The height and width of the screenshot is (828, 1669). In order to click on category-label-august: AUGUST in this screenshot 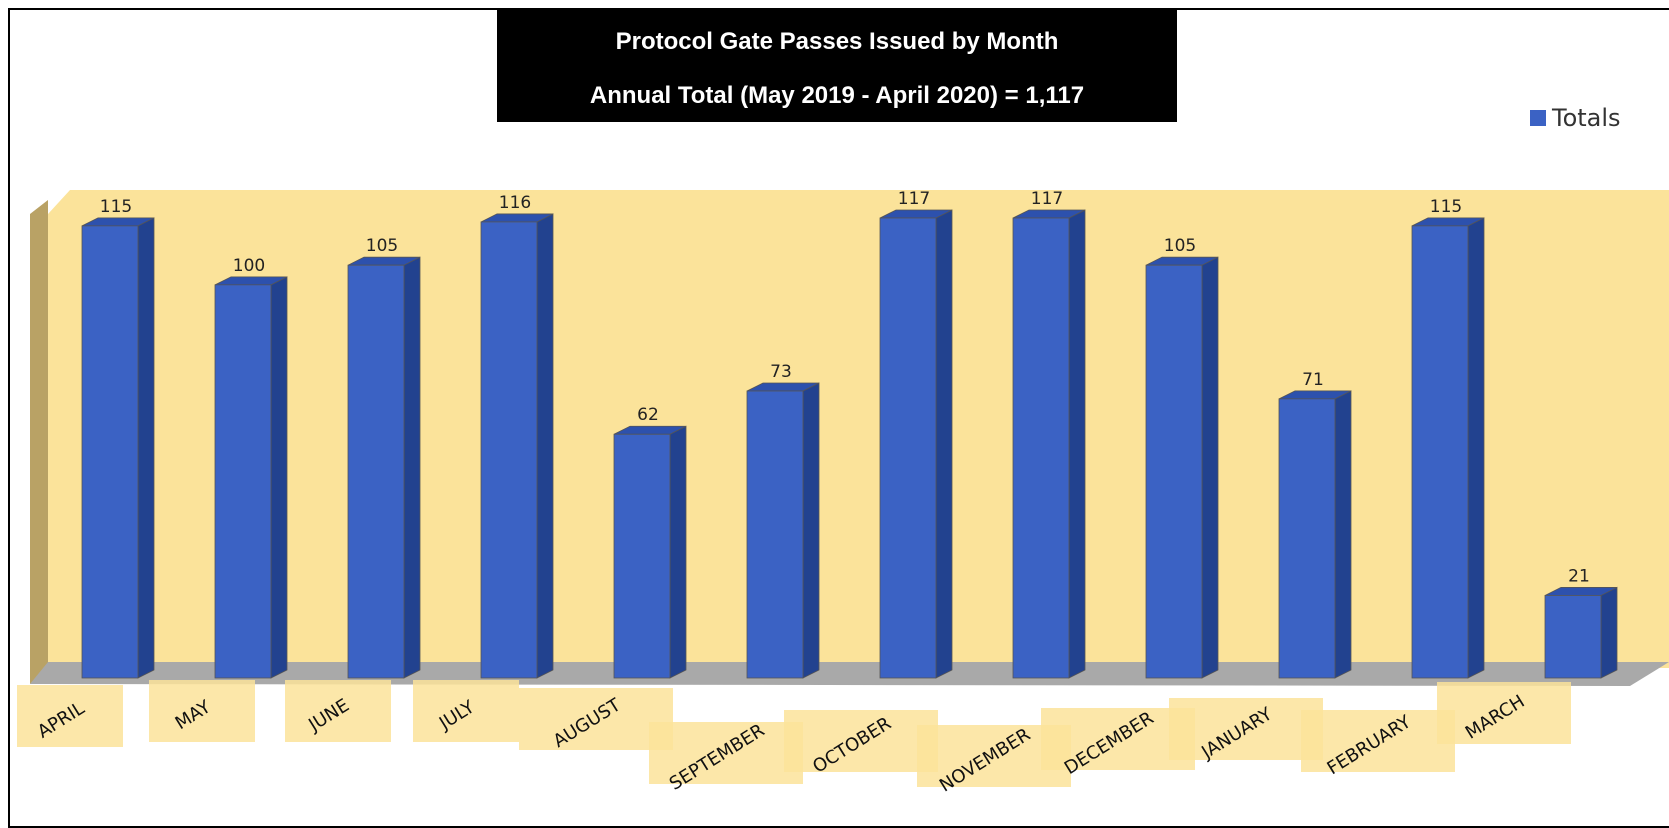, I will do `click(596, 720)`.